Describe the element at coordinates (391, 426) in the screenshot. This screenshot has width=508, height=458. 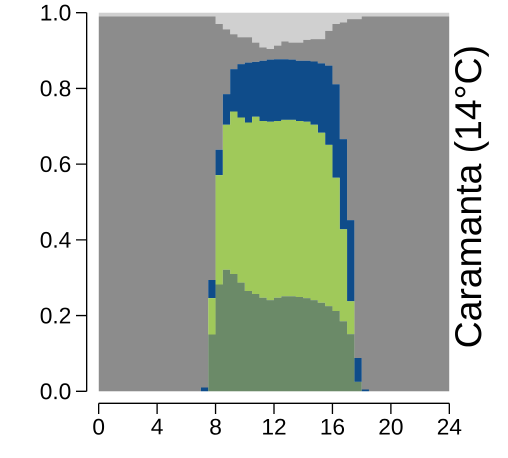
I see `x-tick-label: 20` at that location.